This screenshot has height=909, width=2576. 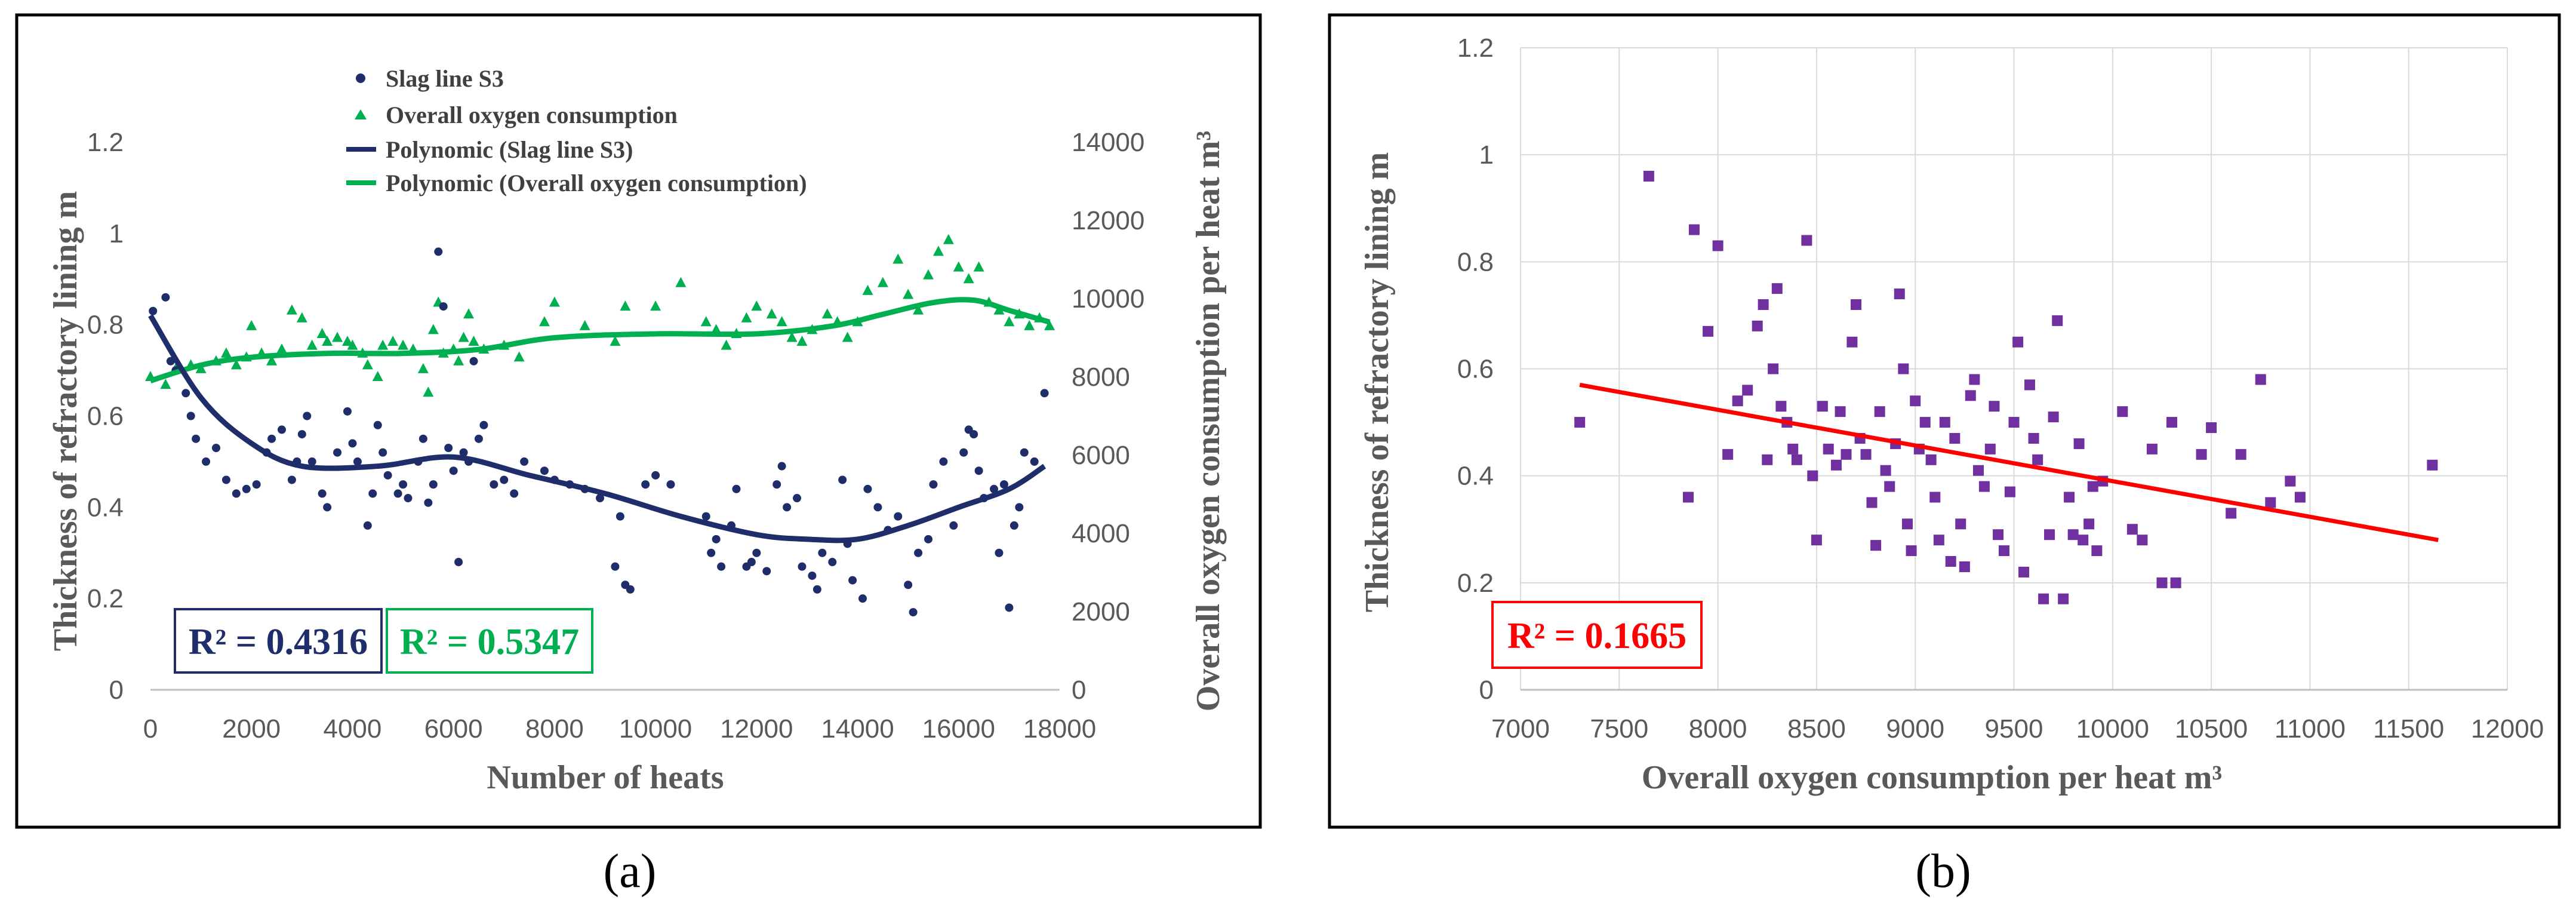 I want to click on r2-box-b, so click(x=1597, y=635).